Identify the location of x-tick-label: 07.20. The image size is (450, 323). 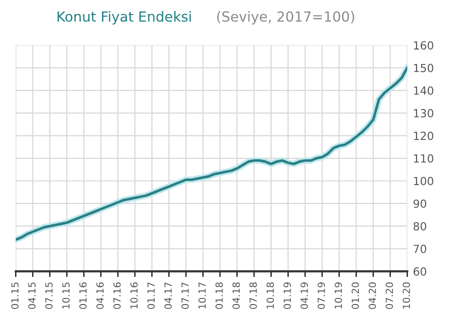
(390, 295).